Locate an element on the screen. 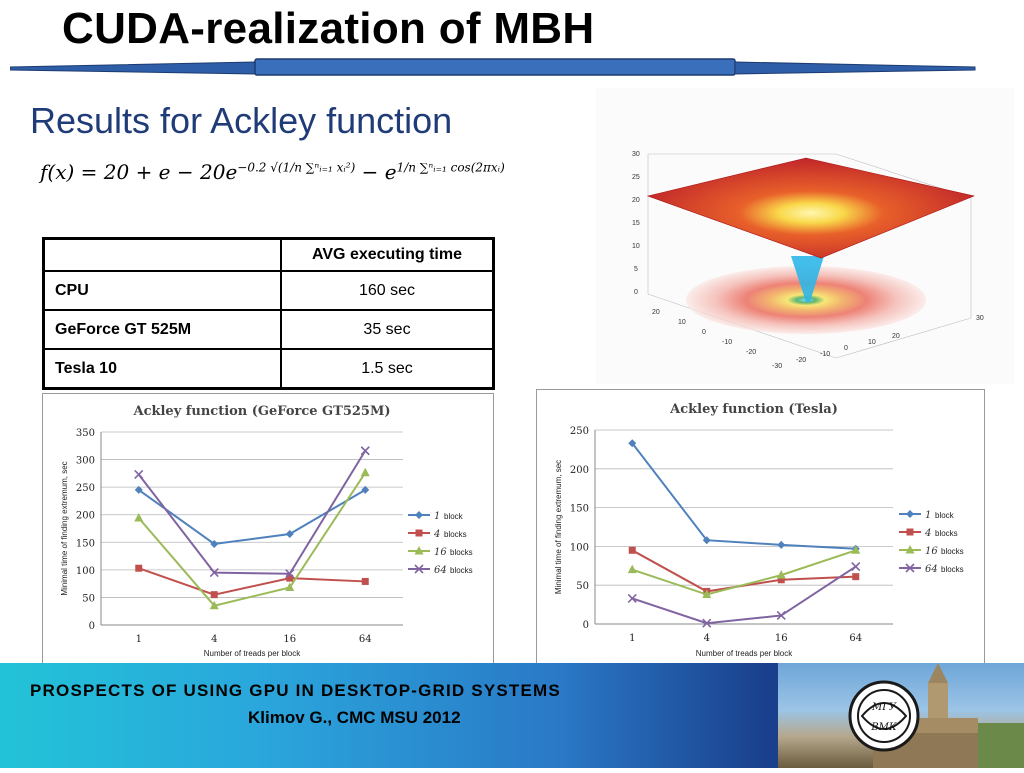 Image resolution: width=1024 pixels, height=773 pixels. chart-title: Ackley function (GeForce GT525M) is located at coordinates (261, 411).